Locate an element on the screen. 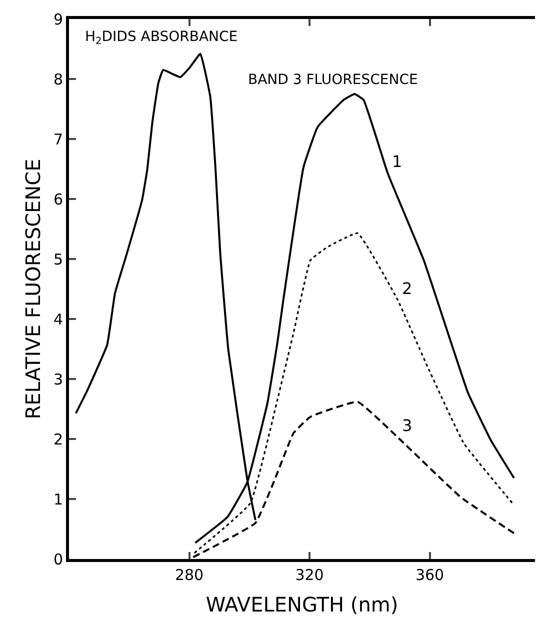  y-tick-label: 6 is located at coordinates (58, 199).